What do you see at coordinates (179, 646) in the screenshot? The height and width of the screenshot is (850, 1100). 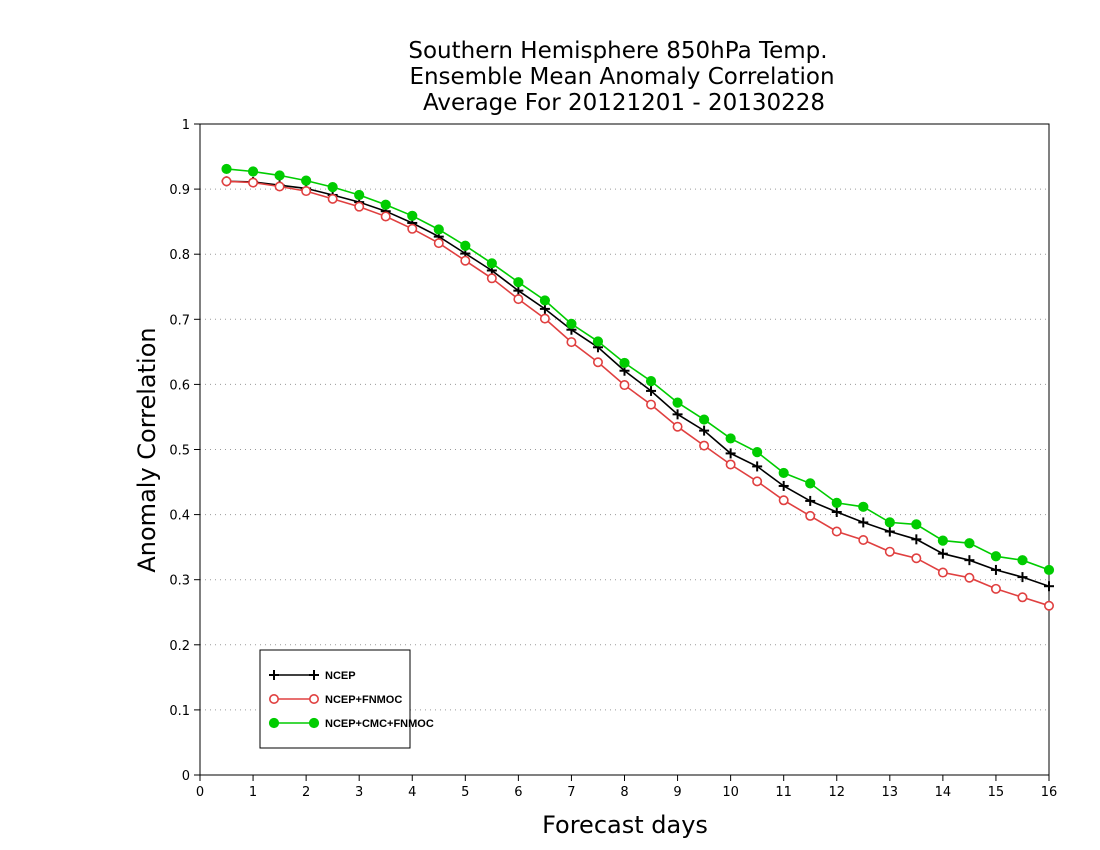 I see `y-tick-label: 0.2` at bounding box center [179, 646].